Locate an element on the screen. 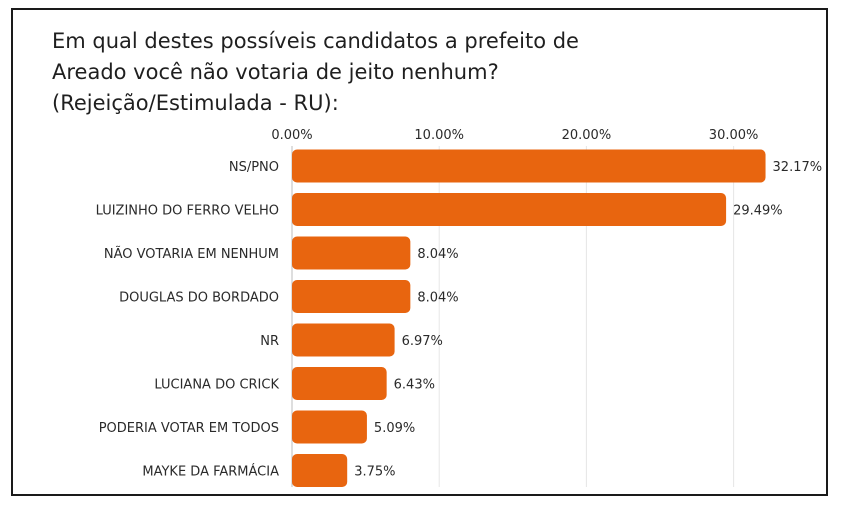  value-label: 29.49% is located at coordinates (758, 211).